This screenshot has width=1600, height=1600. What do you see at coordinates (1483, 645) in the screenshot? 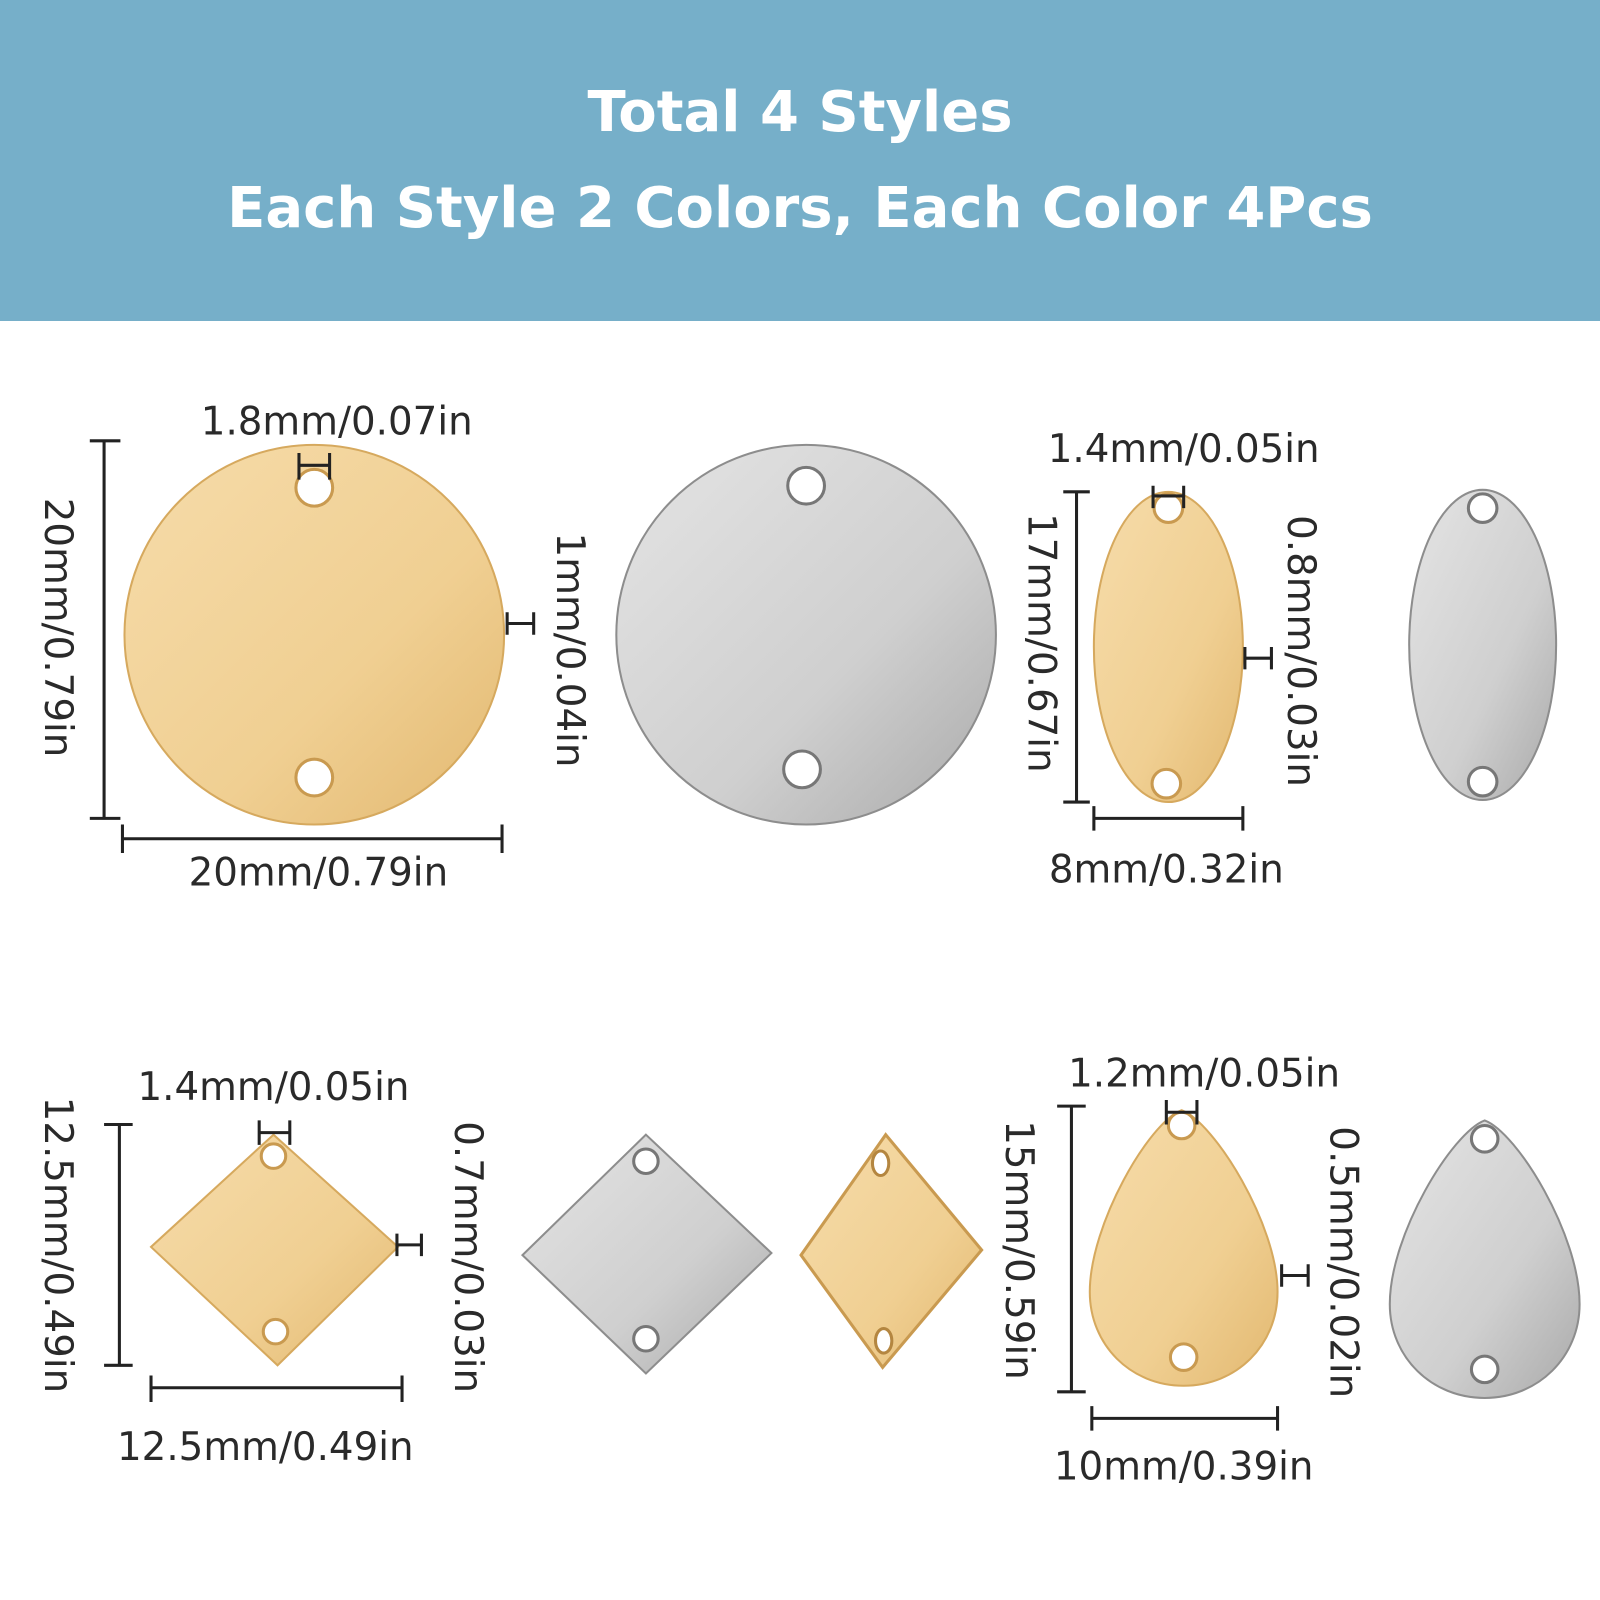
I see `oval-silver-connector` at bounding box center [1483, 645].